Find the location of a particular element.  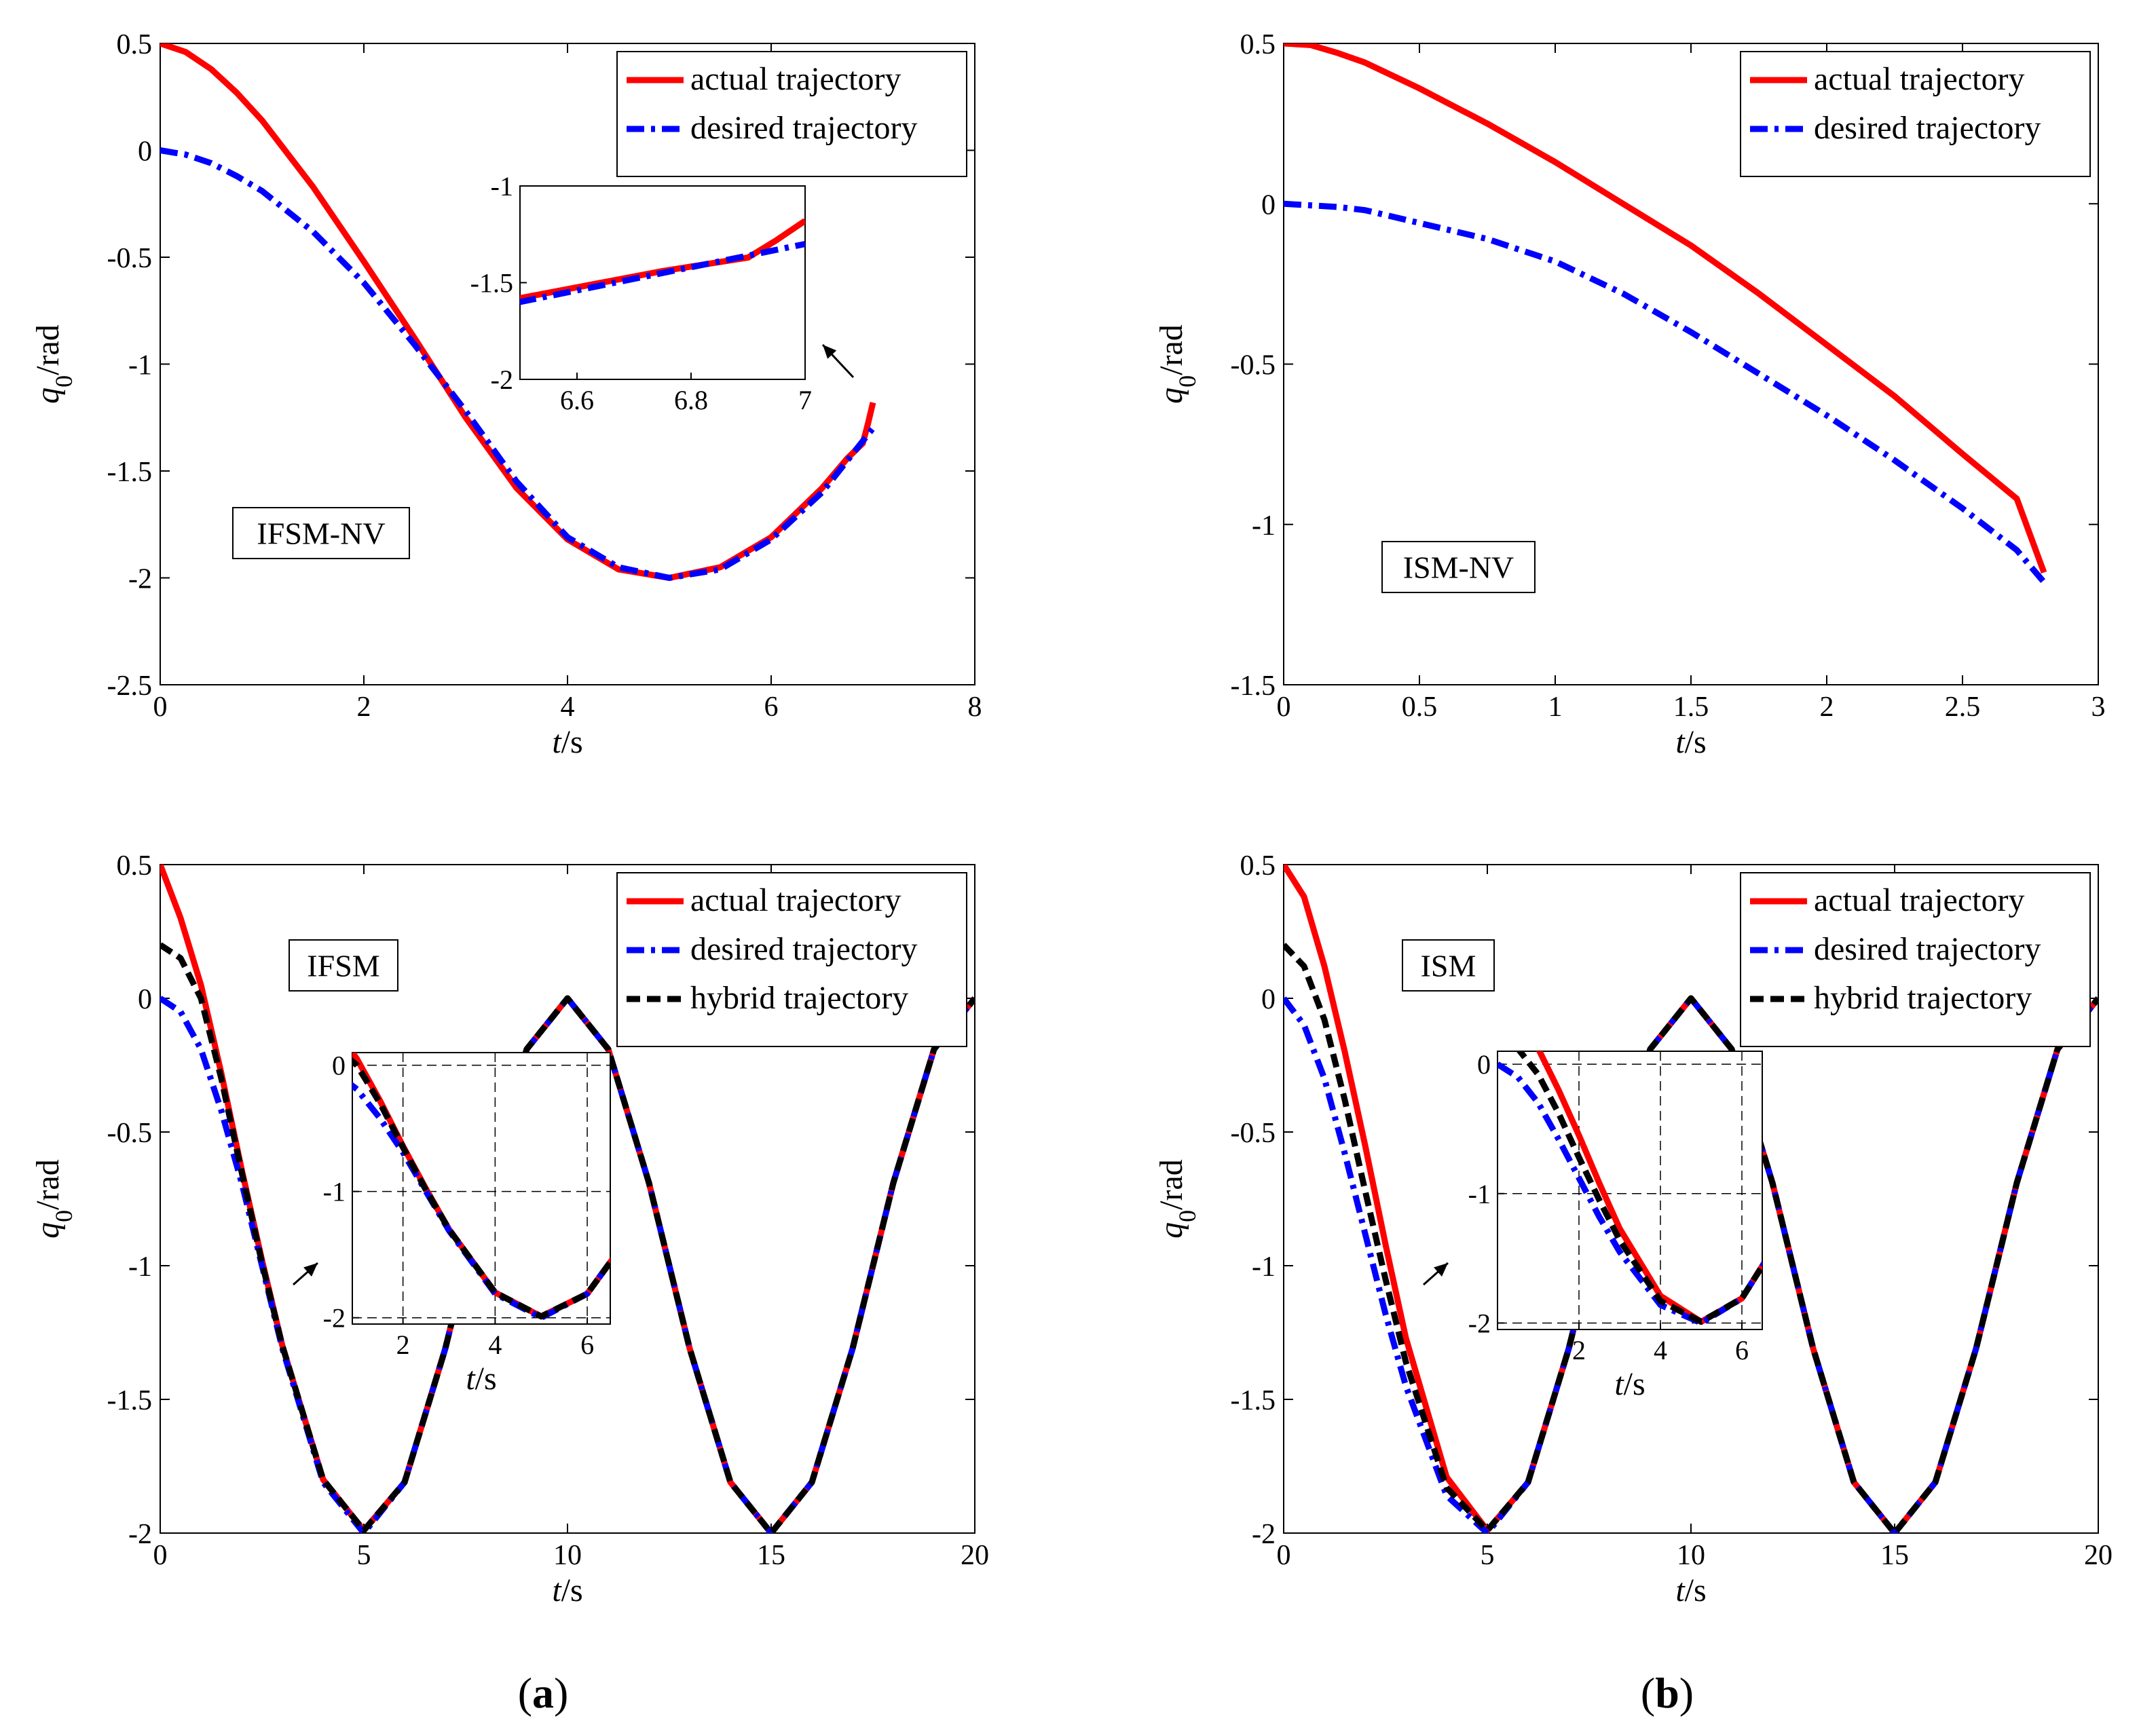

annotation-label: ISM is located at coordinates (1448, 966).